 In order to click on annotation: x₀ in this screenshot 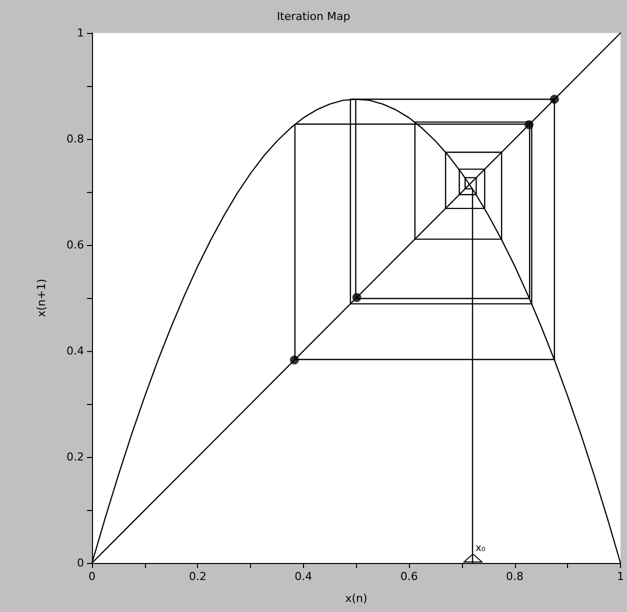, I will do `click(481, 548)`.